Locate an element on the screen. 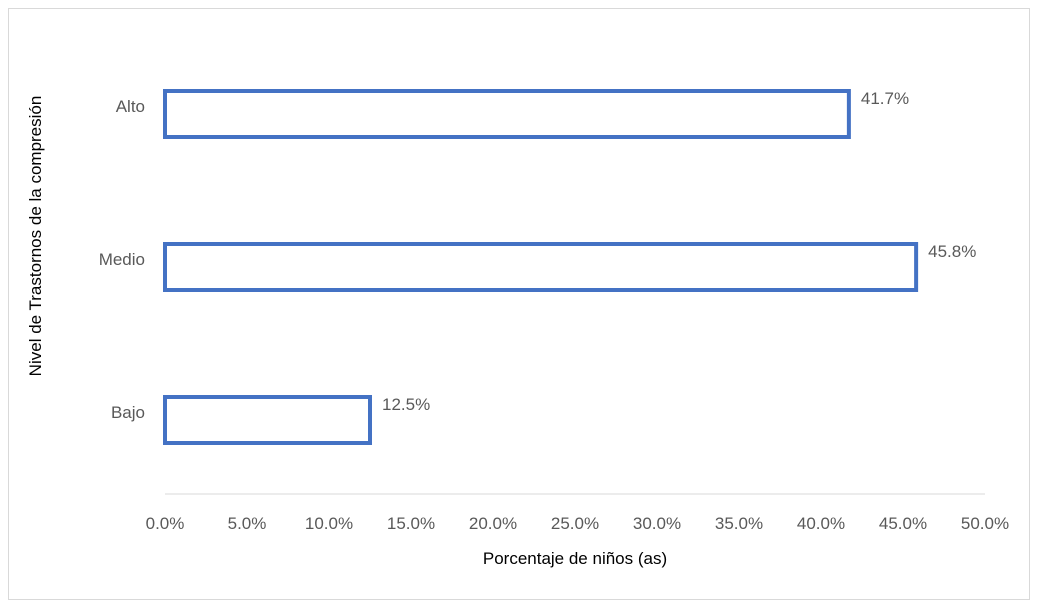 The height and width of the screenshot is (608, 1039). x-tick-label: 25.0% is located at coordinates (575, 523).